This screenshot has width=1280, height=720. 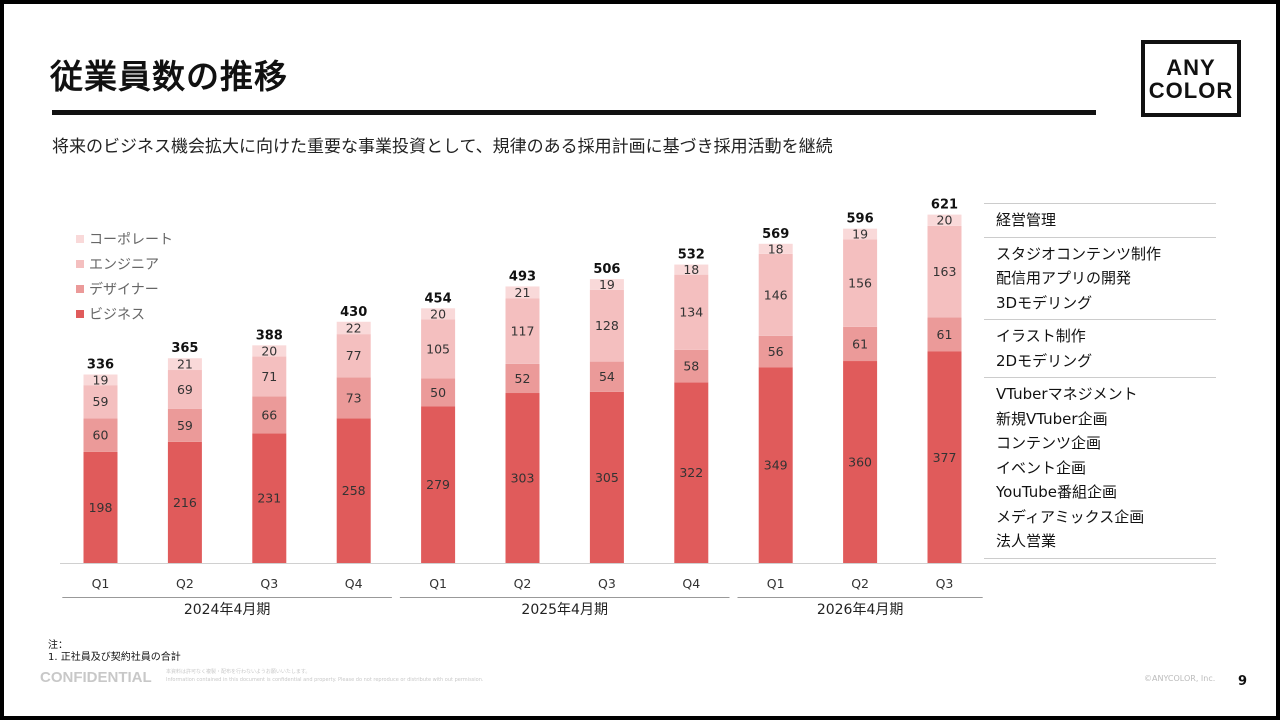 What do you see at coordinates (775, 234) in the screenshot?
I see `bar-total-label: 569` at bounding box center [775, 234].